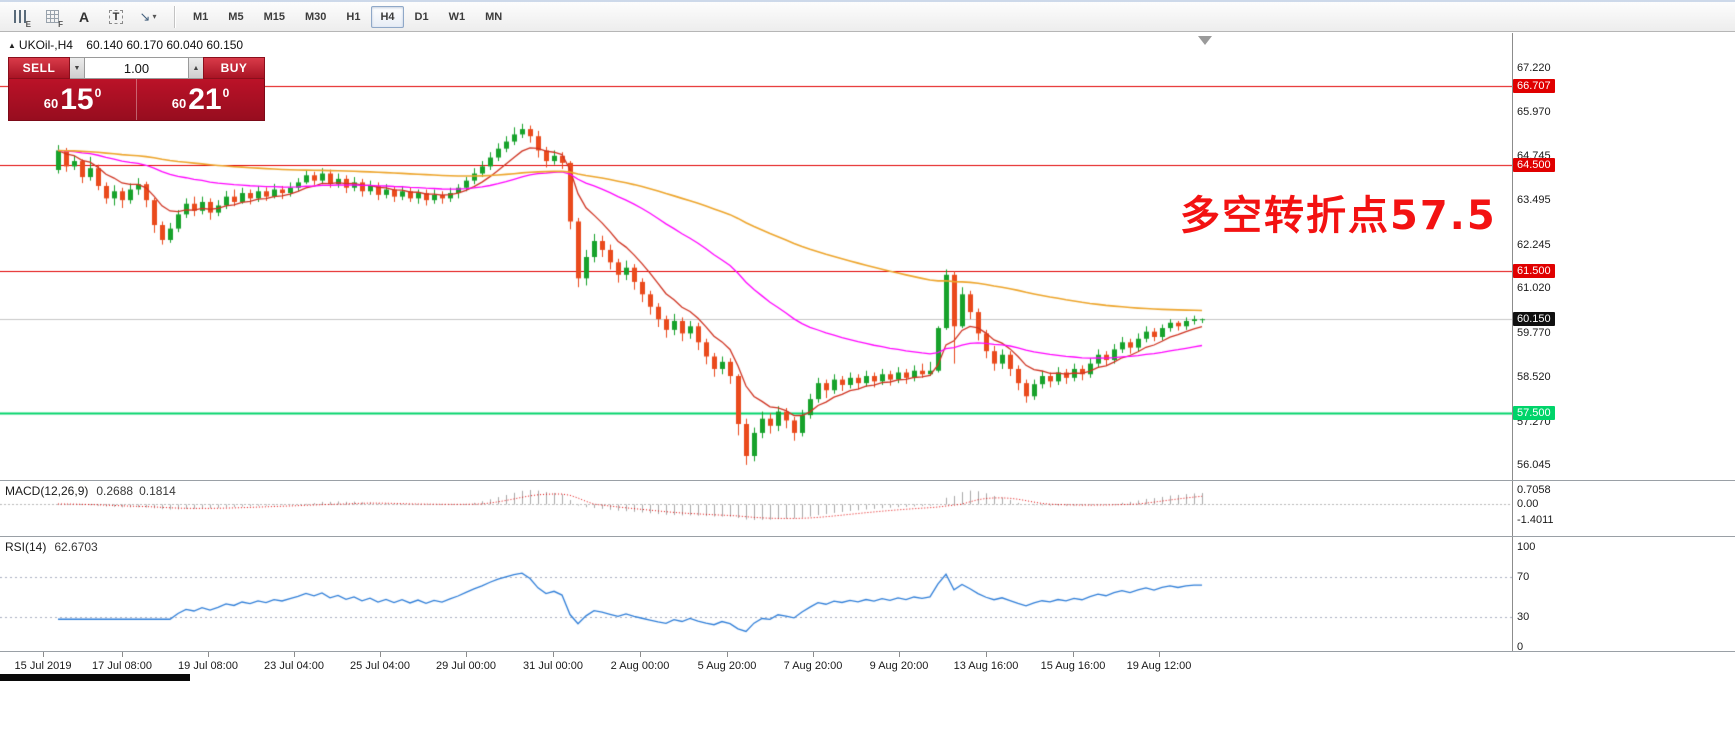 This screenshot has height=751, width=1735. I want to click on time-axis-label: 19 Aug 12:00, so click(1159, 666).